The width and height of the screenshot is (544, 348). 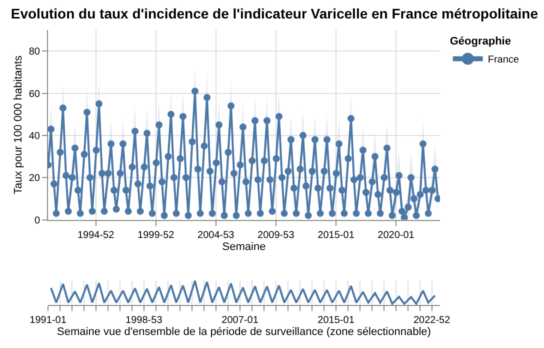 I want to click on y-tick-label: 0, so click(x=37, y=220).